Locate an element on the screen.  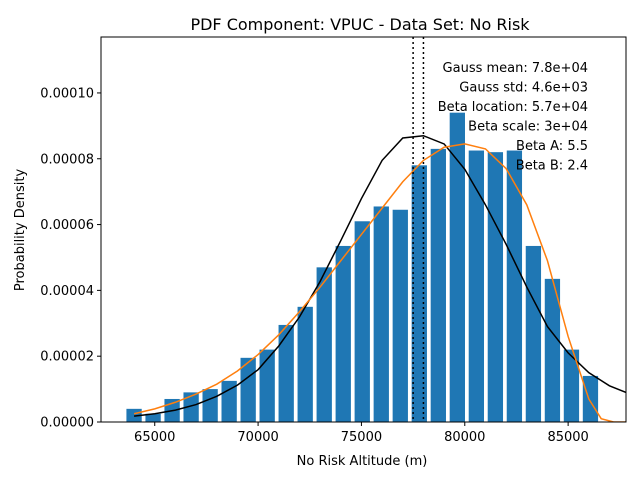
x-tick-label: 75000 is located at coordinates (361, 437).